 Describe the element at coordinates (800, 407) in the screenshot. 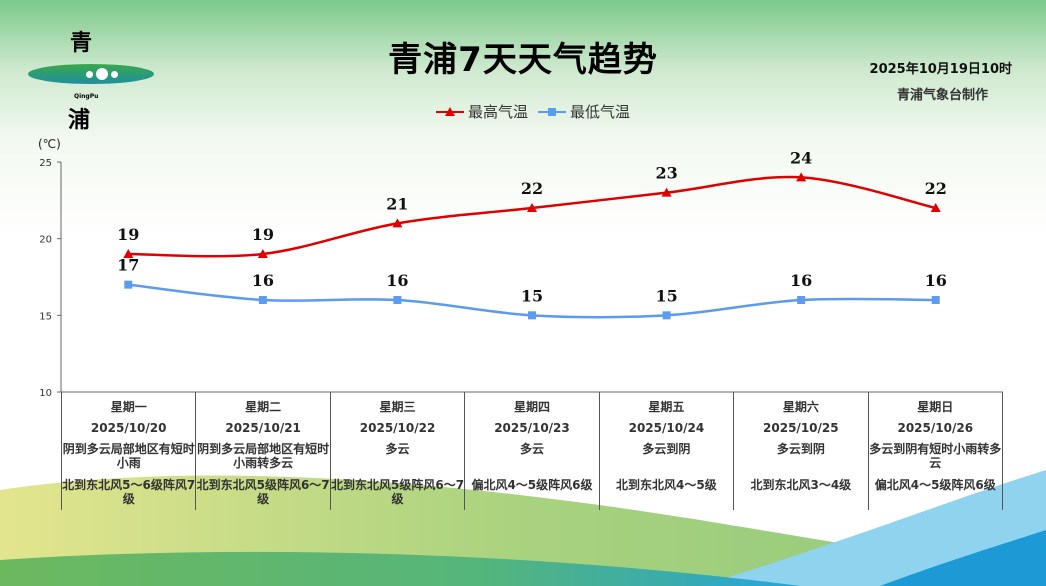

I see `day-weekday: 星期六` at that location.